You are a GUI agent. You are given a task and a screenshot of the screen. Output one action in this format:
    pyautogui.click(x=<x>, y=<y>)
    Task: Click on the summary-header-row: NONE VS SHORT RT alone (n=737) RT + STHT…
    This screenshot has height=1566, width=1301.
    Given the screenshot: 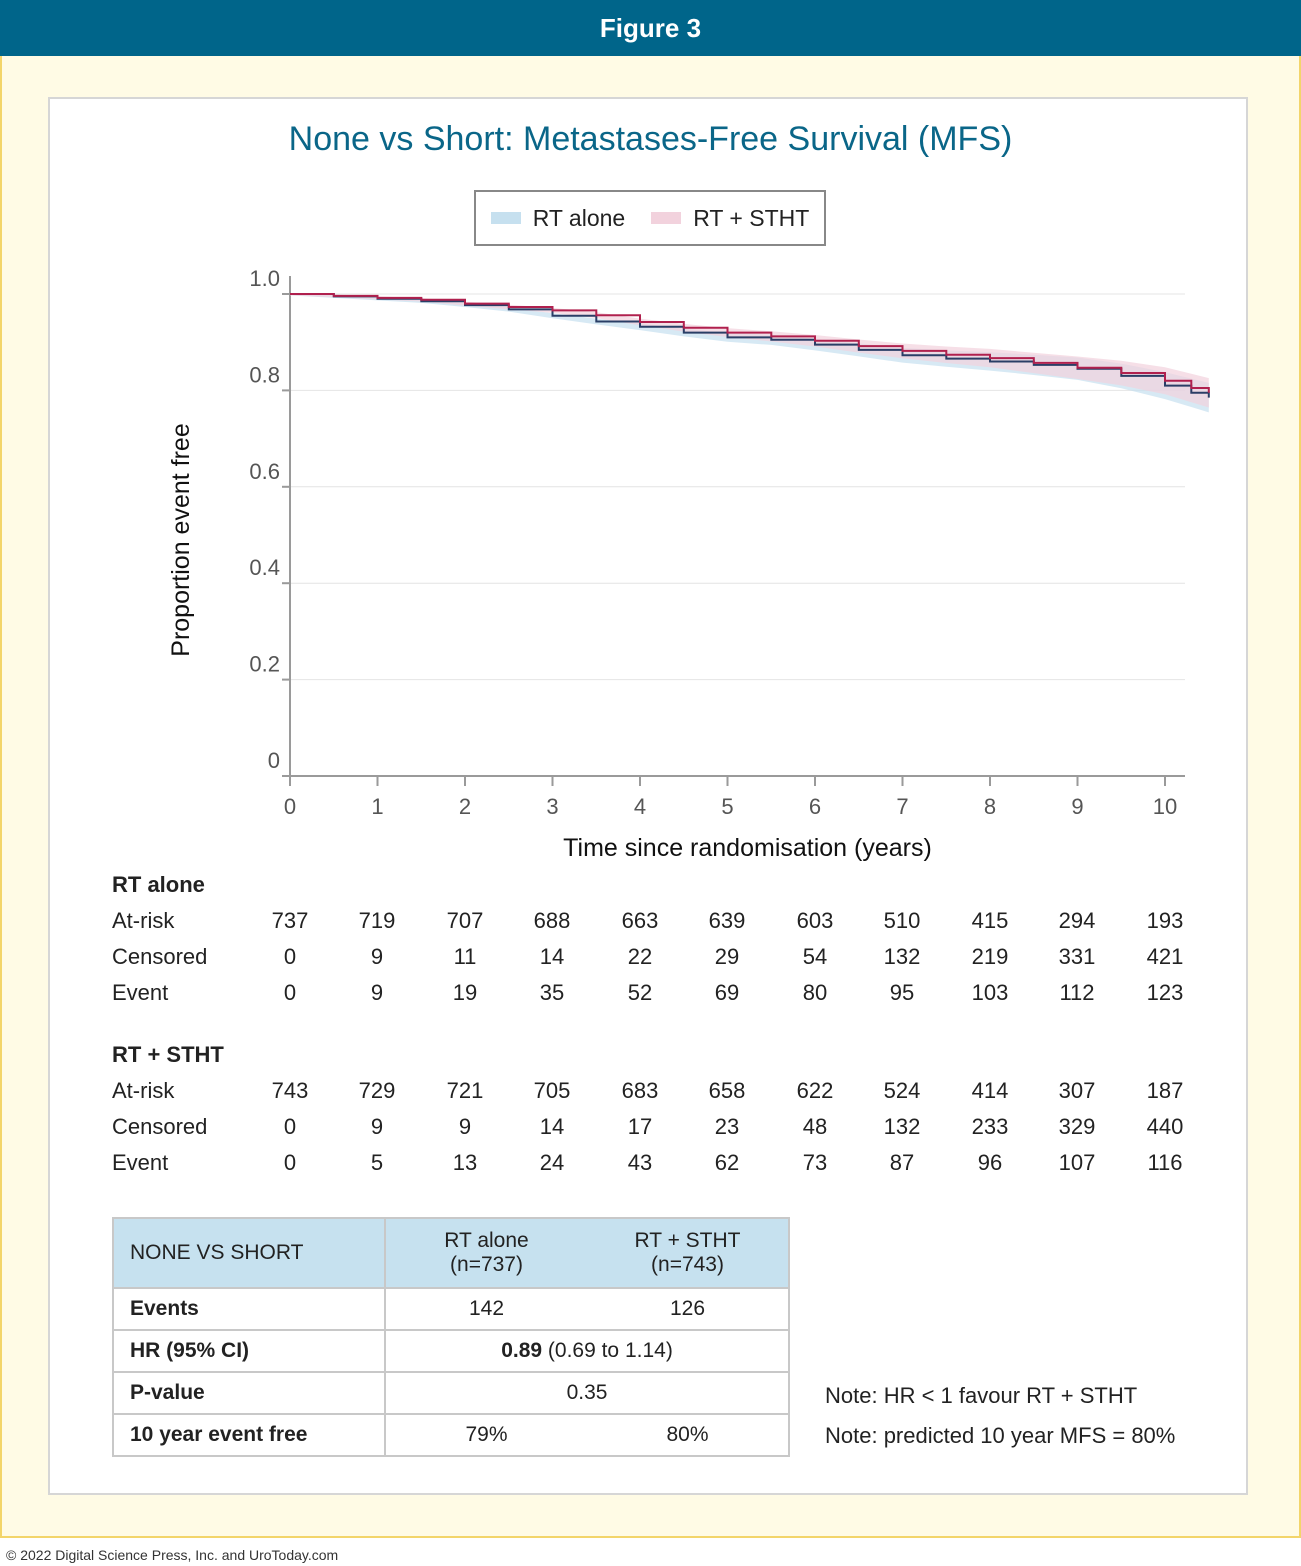 What is the action you would take?
    pyautogui.click(x=451, y=1253)
    